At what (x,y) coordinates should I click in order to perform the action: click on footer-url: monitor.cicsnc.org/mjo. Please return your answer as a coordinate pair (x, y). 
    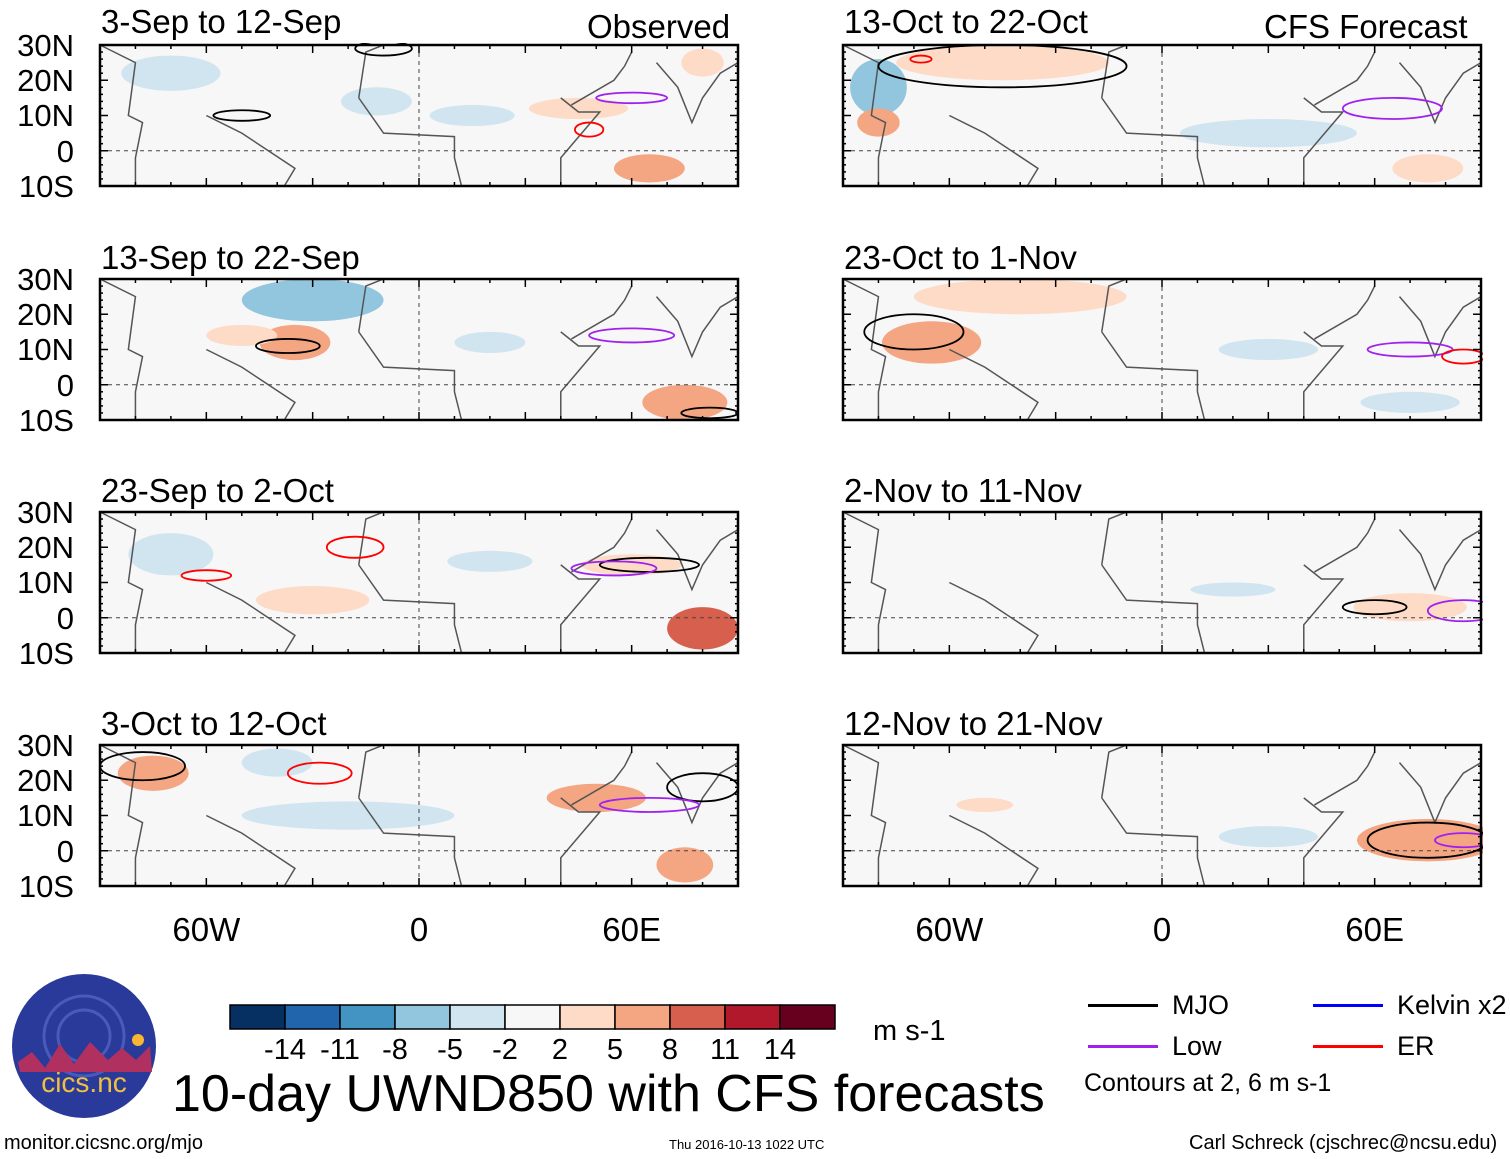
    Looking at the image, I should click on (103, 1143).